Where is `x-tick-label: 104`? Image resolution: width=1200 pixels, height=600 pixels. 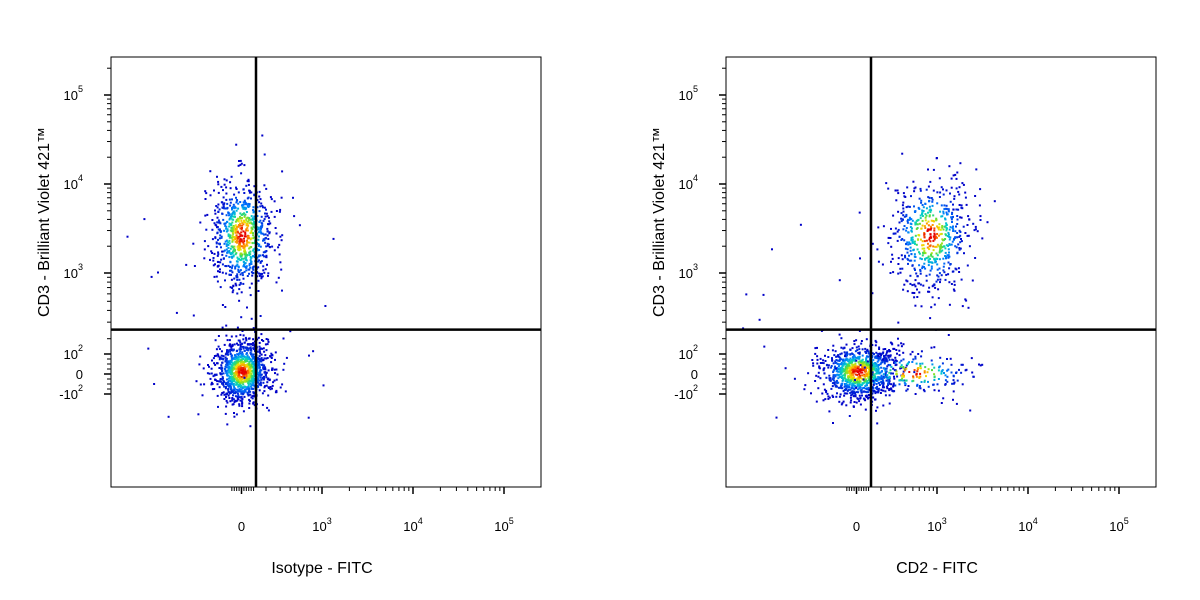 x-tick-label: 104 is located at coordinates (1027, 525).